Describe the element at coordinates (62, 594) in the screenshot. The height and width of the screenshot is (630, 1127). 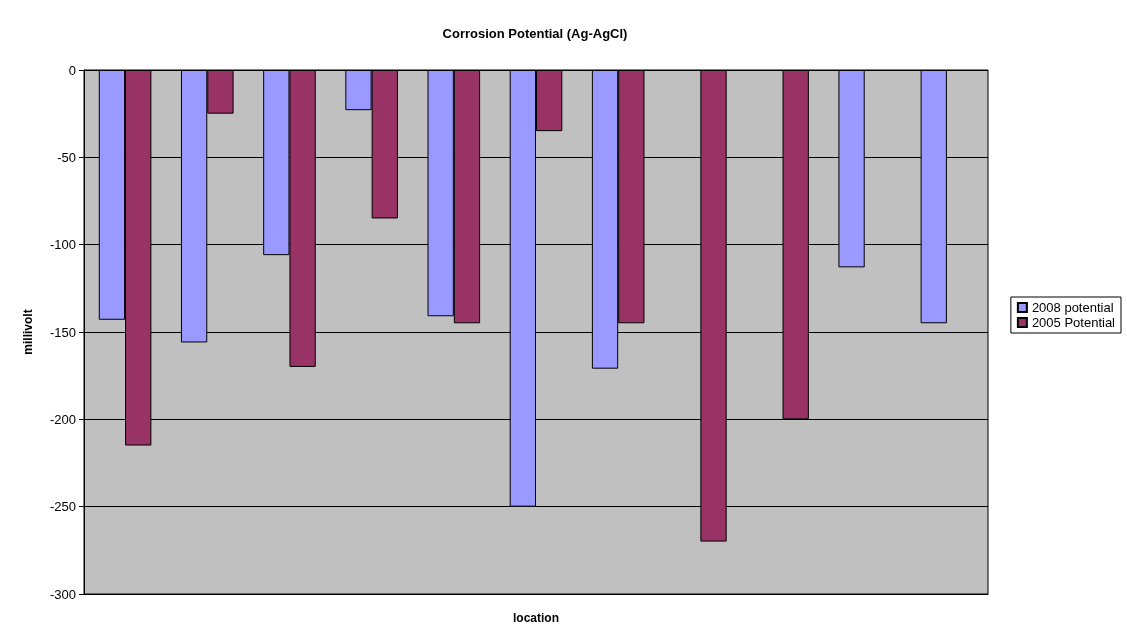
I see `y-tick-label: -300` at that location.